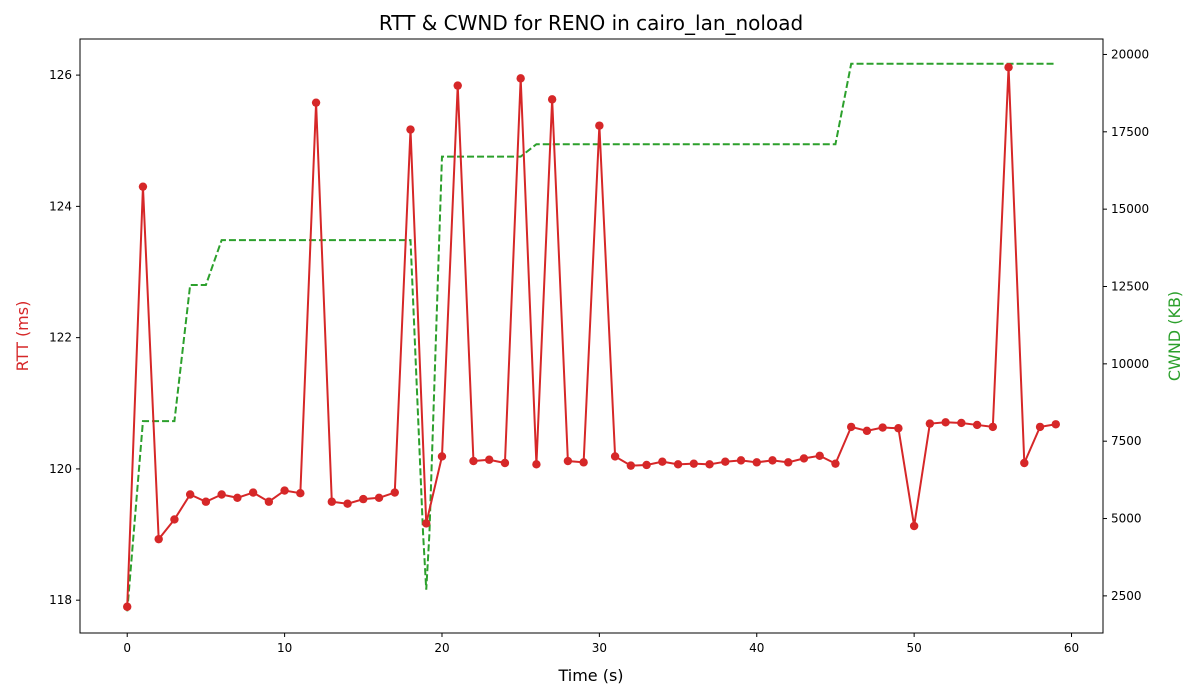  Describe the element at coordinates (127, 648) in the screenshot. I see `x-tick-label: 0` at that location.